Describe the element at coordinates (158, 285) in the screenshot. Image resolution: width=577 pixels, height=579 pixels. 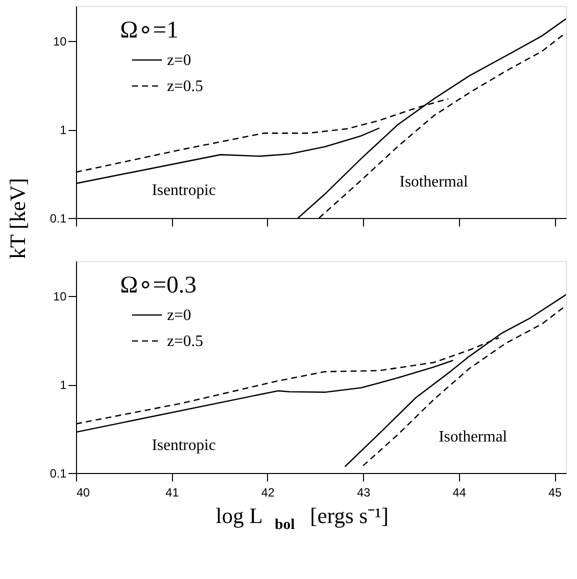
I see `annotation: Ω∘=0.3` at that location.